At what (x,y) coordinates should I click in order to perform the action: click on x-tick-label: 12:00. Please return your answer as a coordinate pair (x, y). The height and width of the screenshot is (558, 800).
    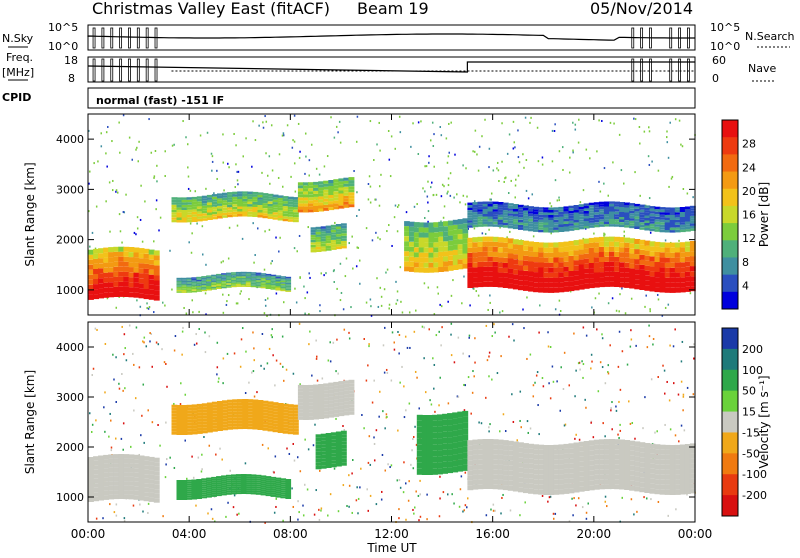
    Looking at the image, I should click on (391, 534).